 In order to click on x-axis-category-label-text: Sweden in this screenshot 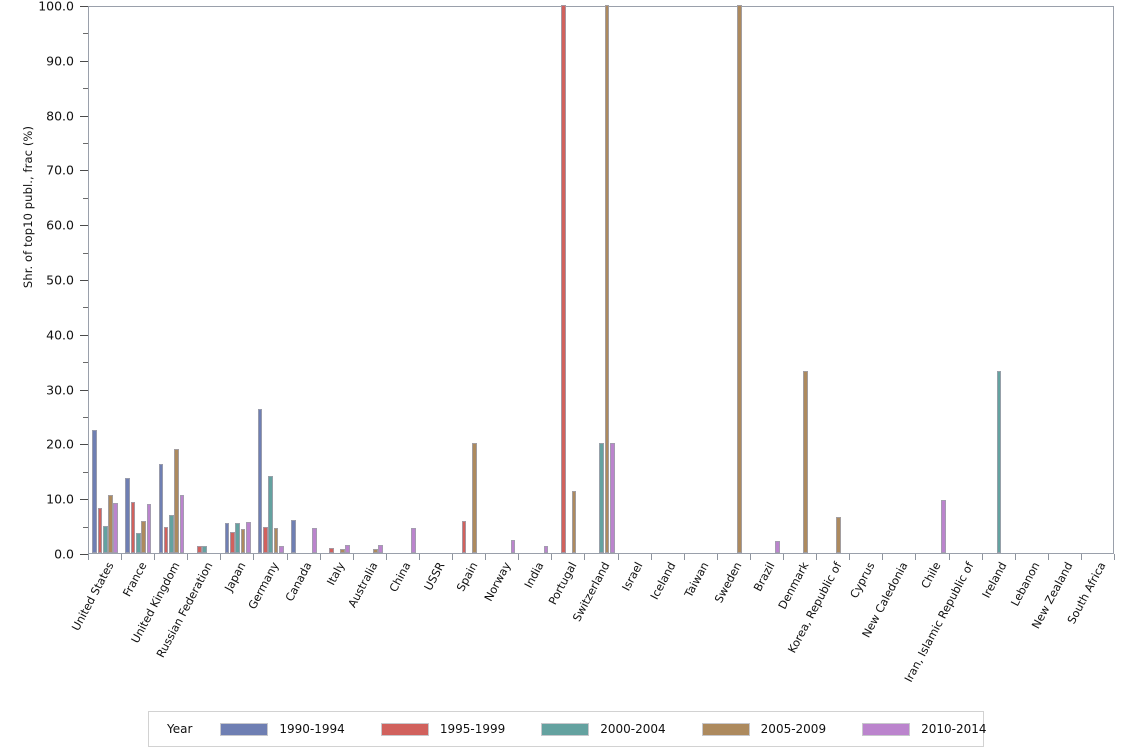, I will do `click(728, 583)`.